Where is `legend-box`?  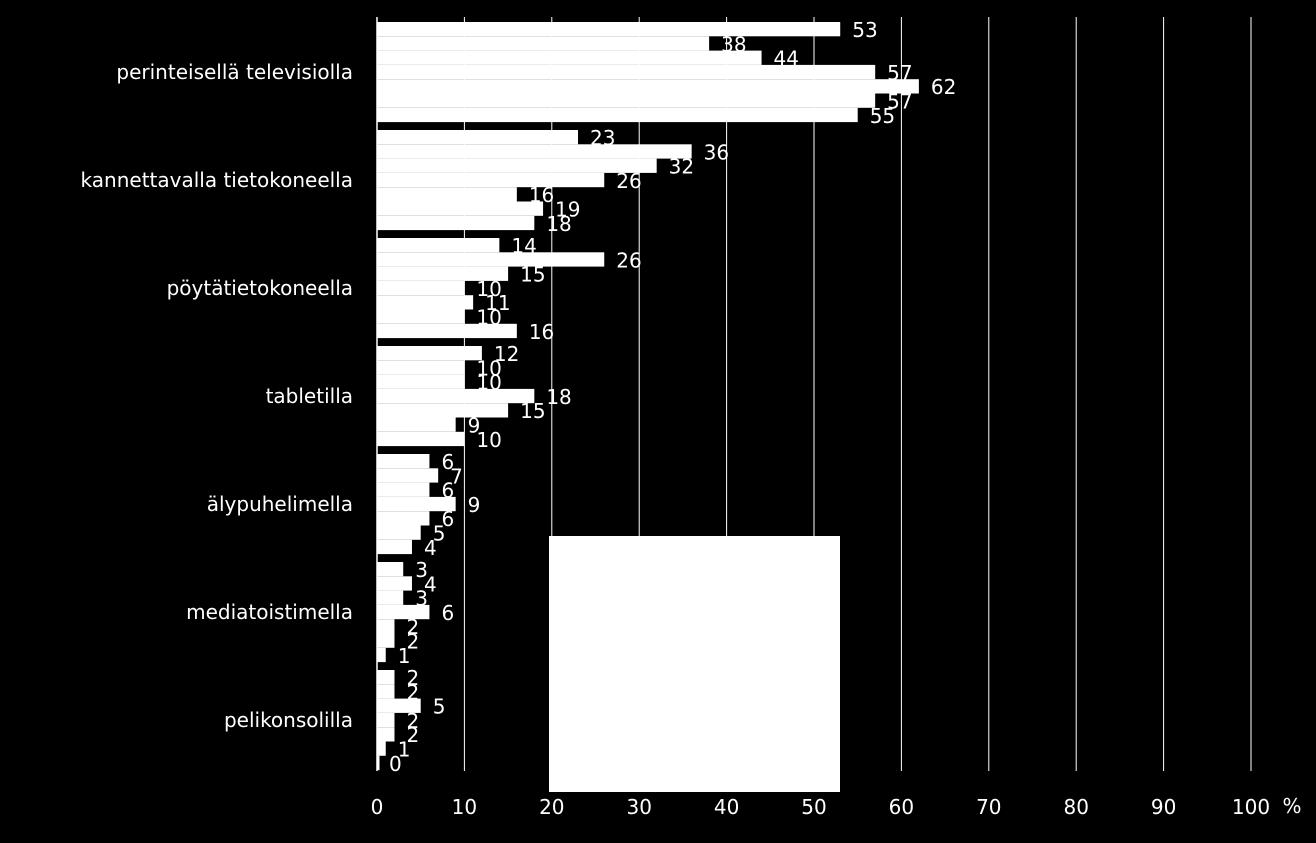 legend-box is located at coordinates (694, 664).